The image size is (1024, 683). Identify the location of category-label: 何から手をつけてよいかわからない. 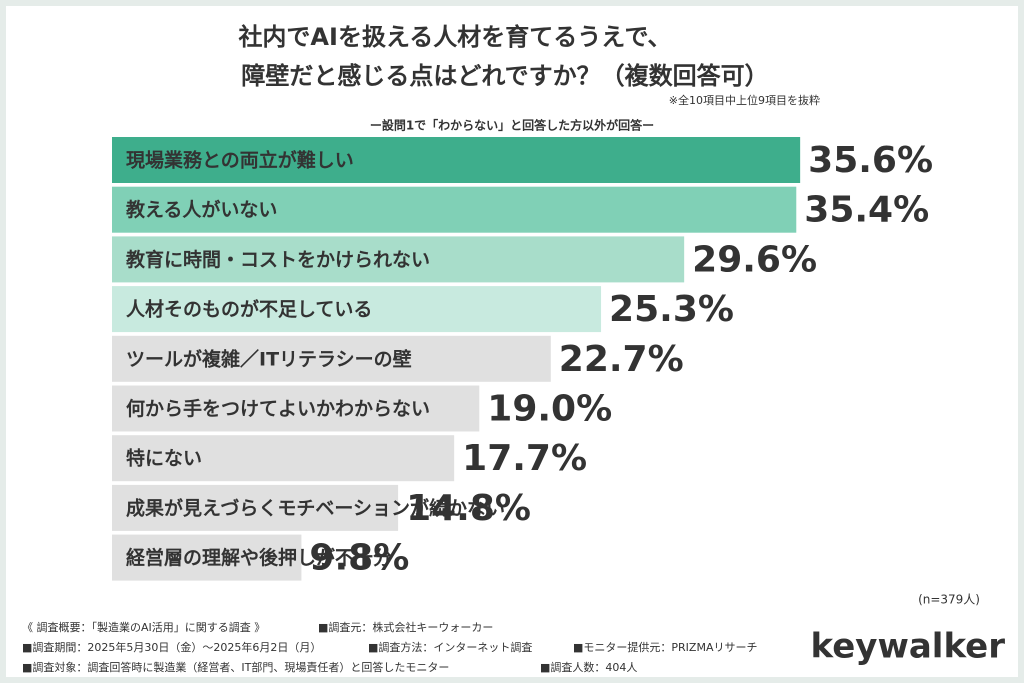
(278, 408).